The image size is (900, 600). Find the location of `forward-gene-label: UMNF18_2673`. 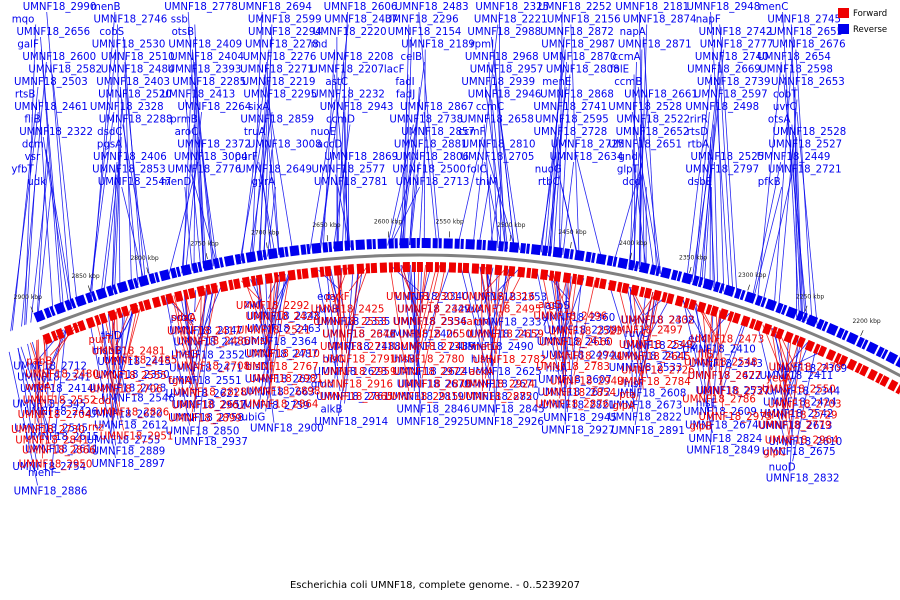

forward-gene-label: UMNF18_2673 is located at coordinates (646, 405).